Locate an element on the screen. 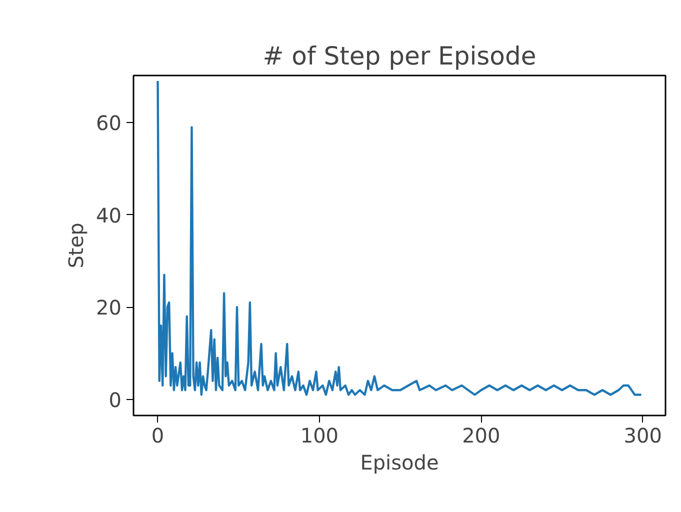  y-tick-label: 0 is located at coordinates (115, 400).